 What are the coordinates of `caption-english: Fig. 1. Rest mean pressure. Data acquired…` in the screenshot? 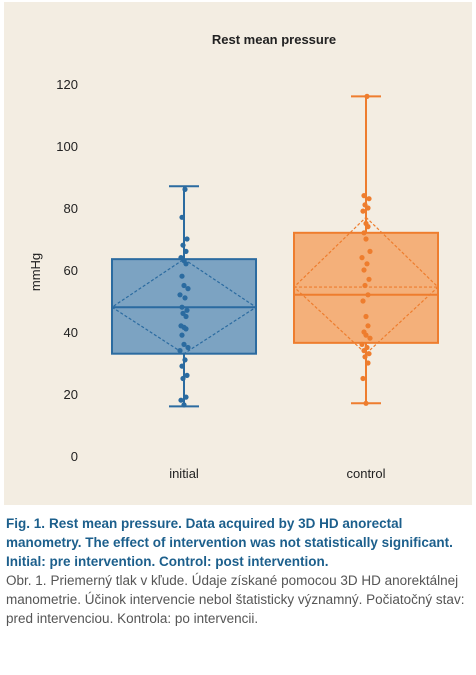 It's located at (239, 542).